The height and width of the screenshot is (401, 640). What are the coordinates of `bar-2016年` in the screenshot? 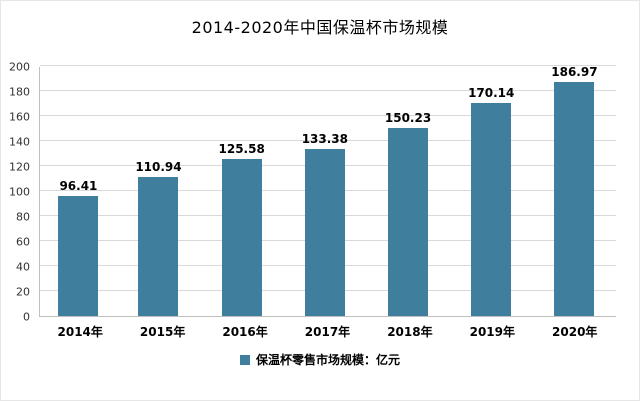 It's located at (241, 237).